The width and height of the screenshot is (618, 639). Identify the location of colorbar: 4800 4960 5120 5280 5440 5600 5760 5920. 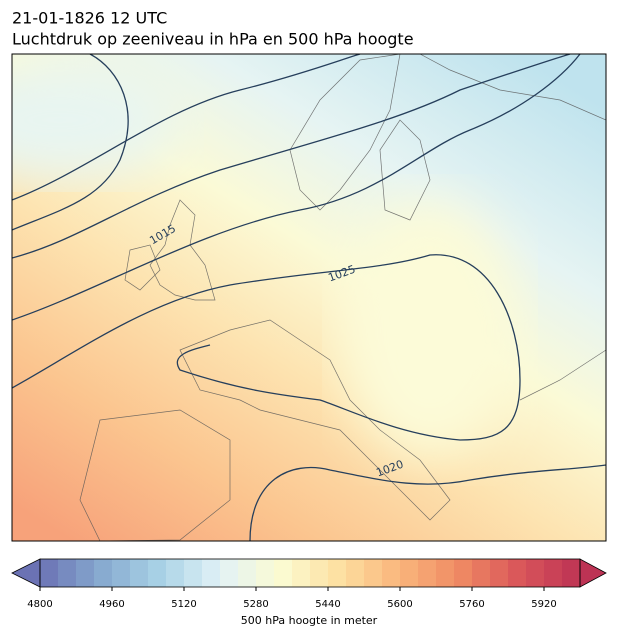
(309, 584).